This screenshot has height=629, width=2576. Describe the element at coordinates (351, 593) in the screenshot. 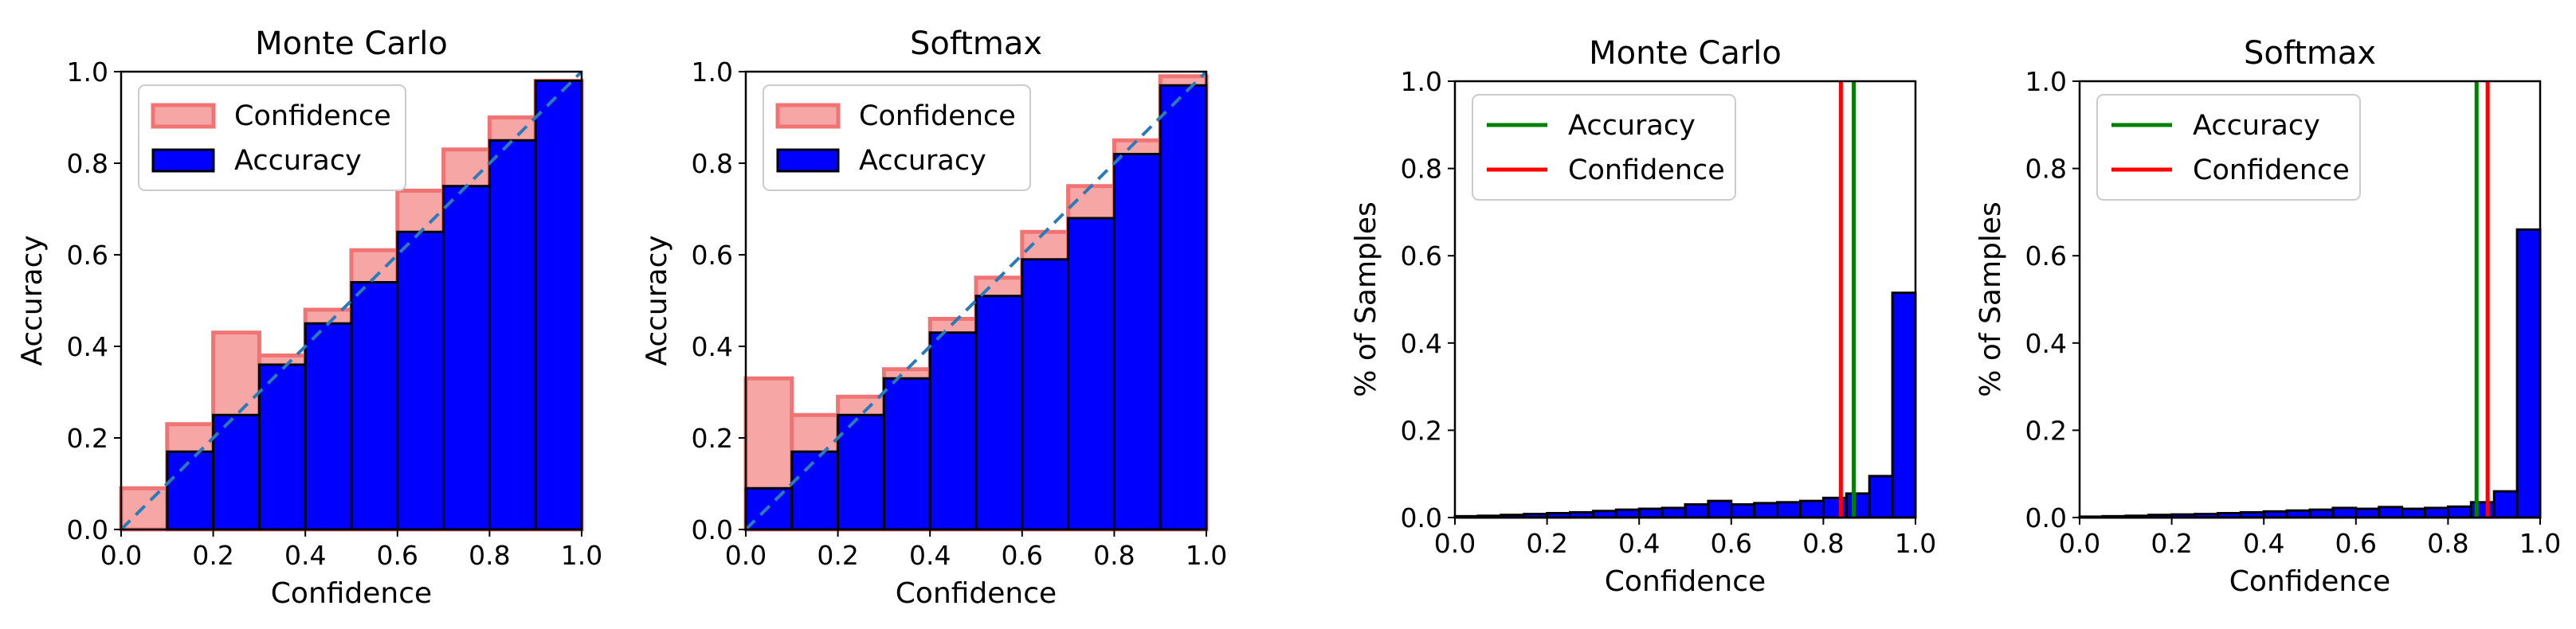

I see `x-axis-label: Confidence` at that location.